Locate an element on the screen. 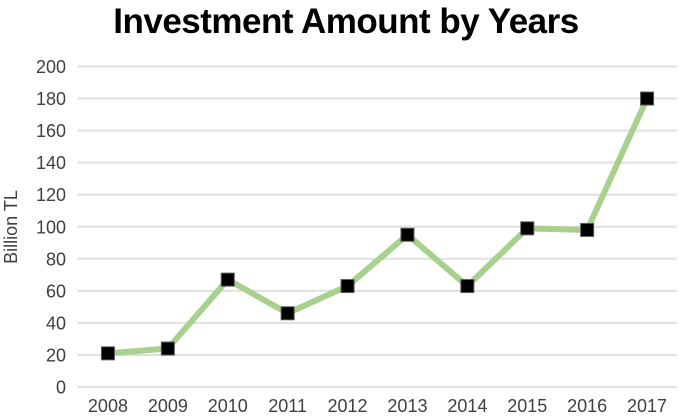 The height and width of the screenshot is (420, 692). y-tick-label: 60 is located at coordinates (56, 291).